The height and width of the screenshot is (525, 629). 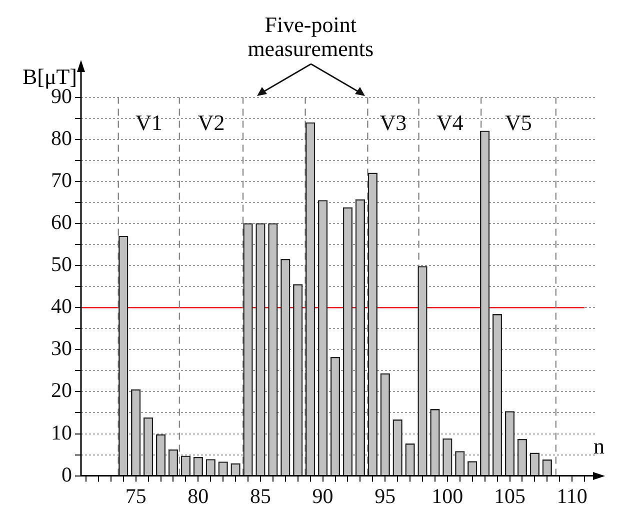 What do you see at coordinates (148, 123) in the screenshot?
I see `annotation: V1` at bounding box center [148, 123].